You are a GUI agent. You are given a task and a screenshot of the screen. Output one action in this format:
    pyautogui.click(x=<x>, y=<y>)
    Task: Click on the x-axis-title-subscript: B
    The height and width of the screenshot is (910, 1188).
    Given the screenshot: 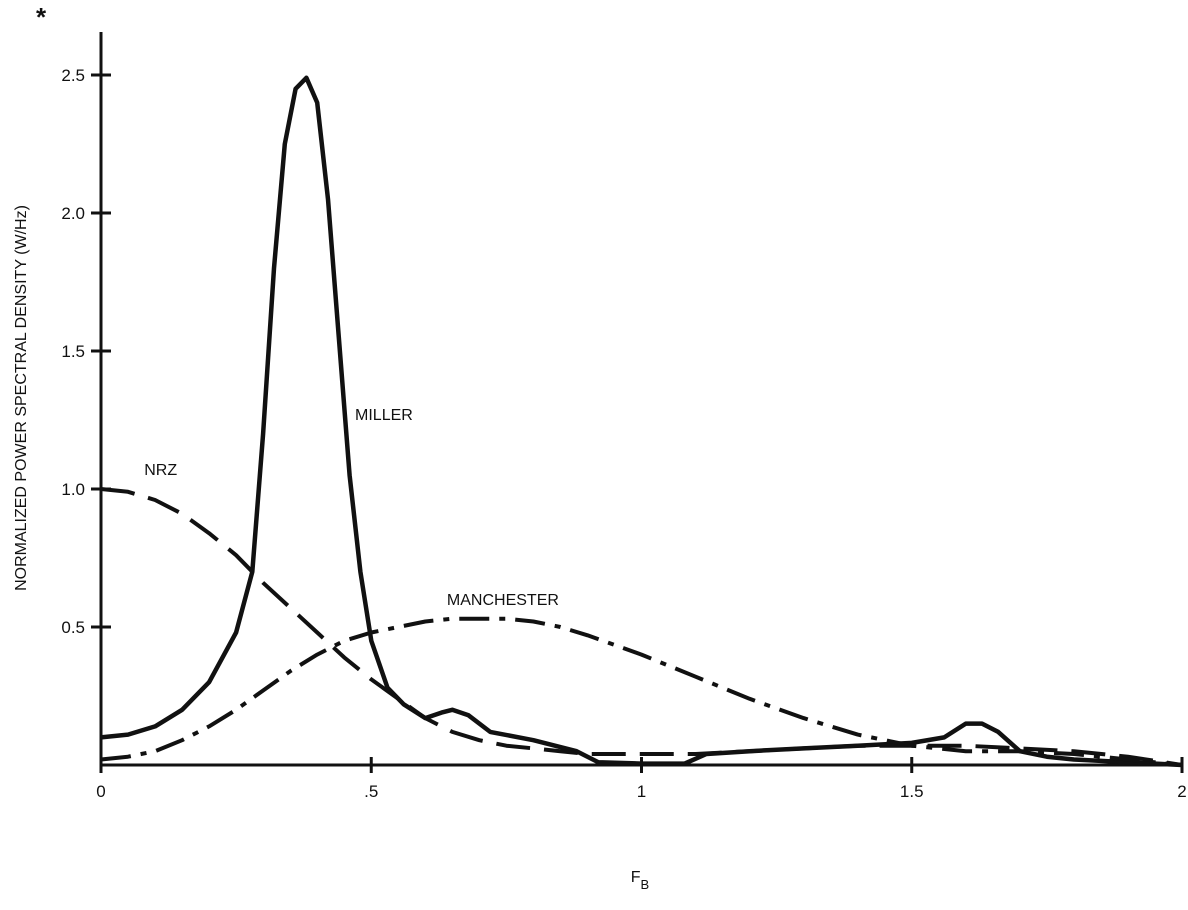 What is the action you would take?
    pyautogui.click(x=645, y=884)
    